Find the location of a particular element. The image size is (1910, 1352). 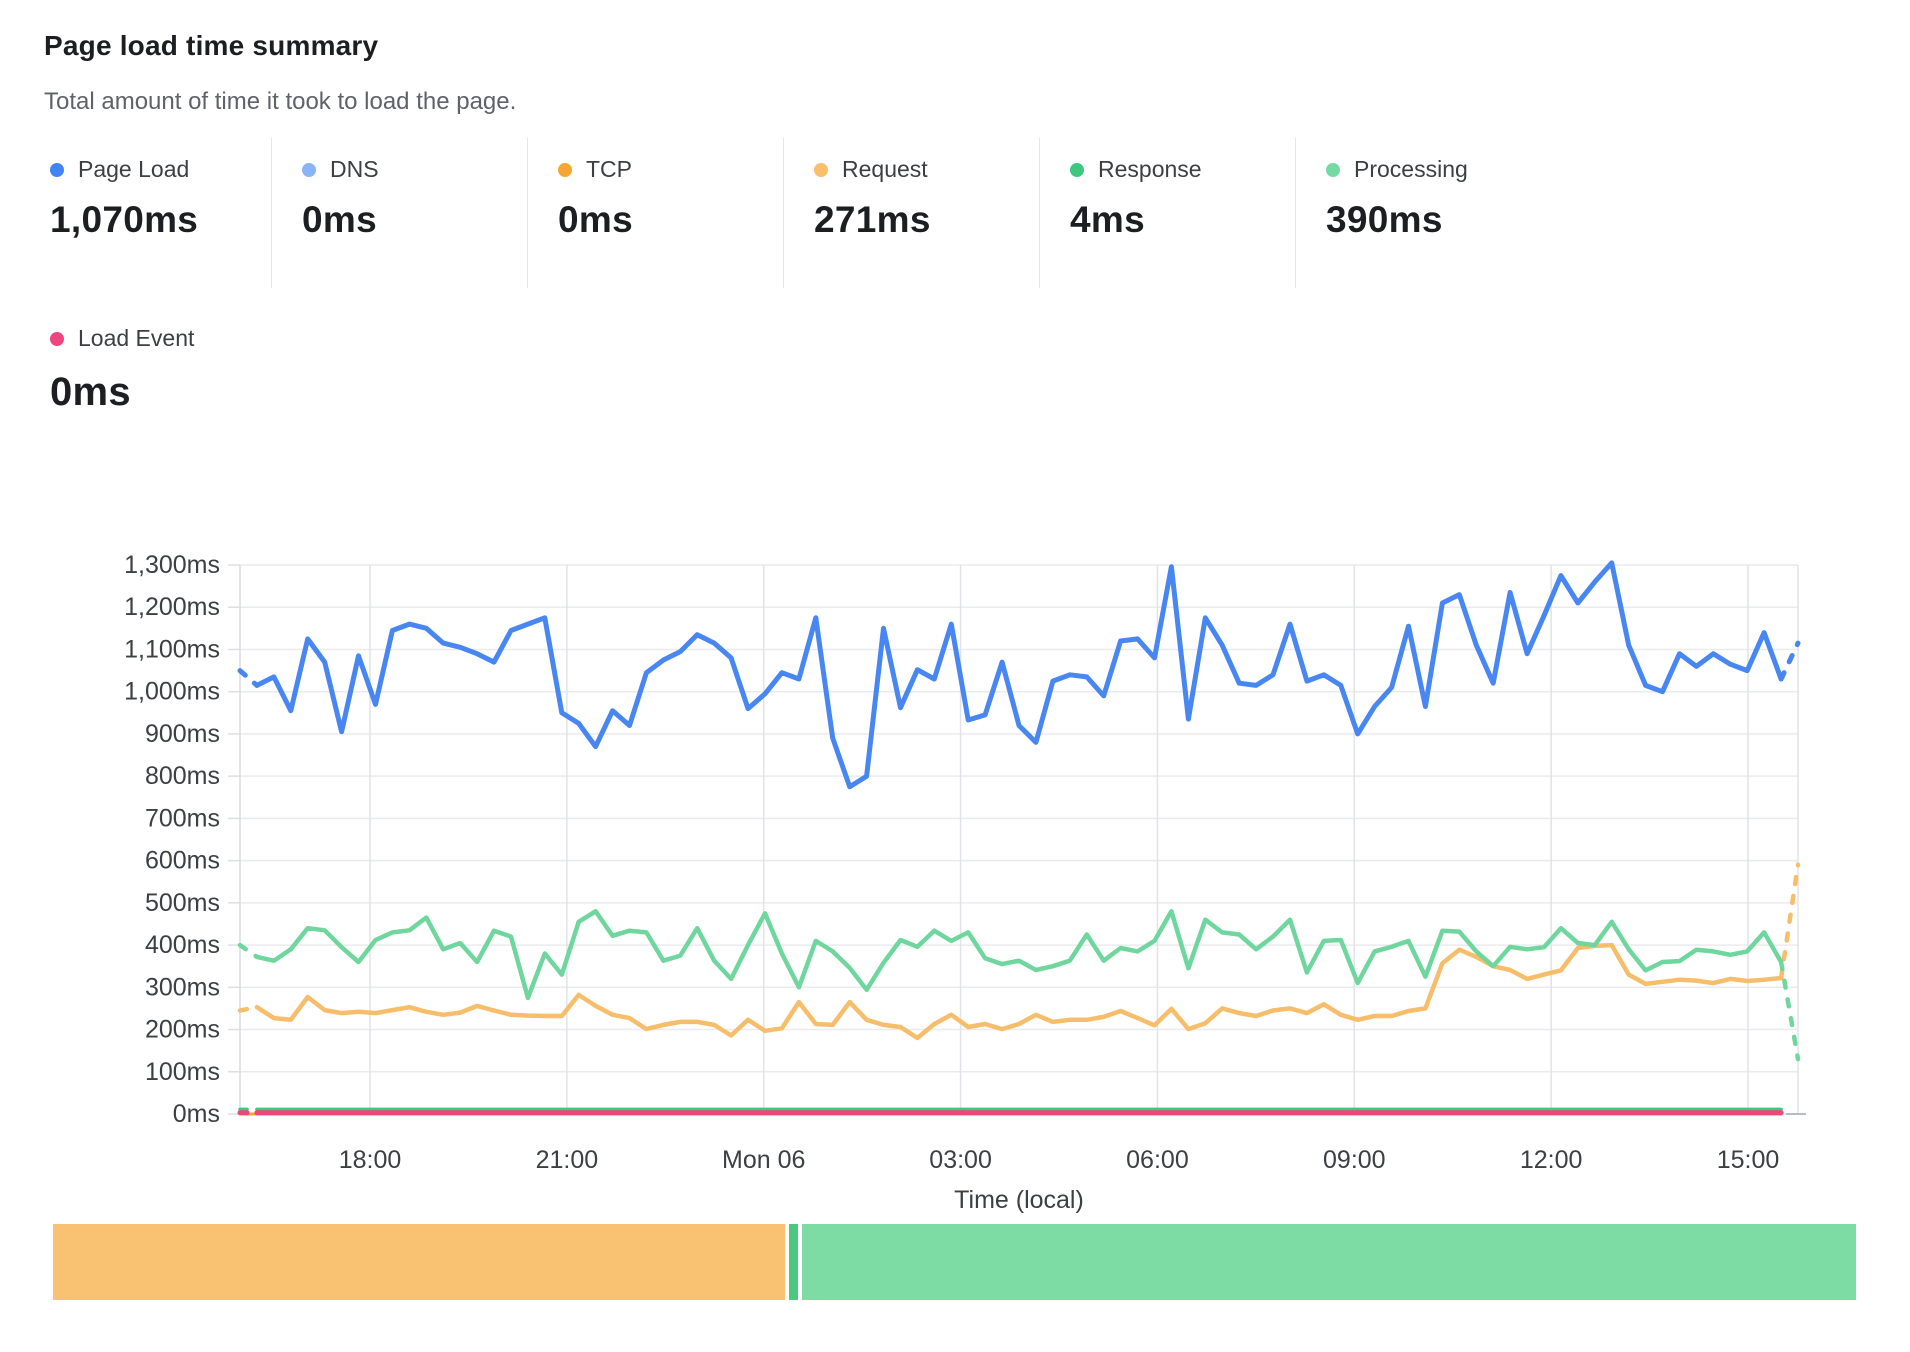

x-tick-label: 06:00 is located at coordinates (1157, 1160).